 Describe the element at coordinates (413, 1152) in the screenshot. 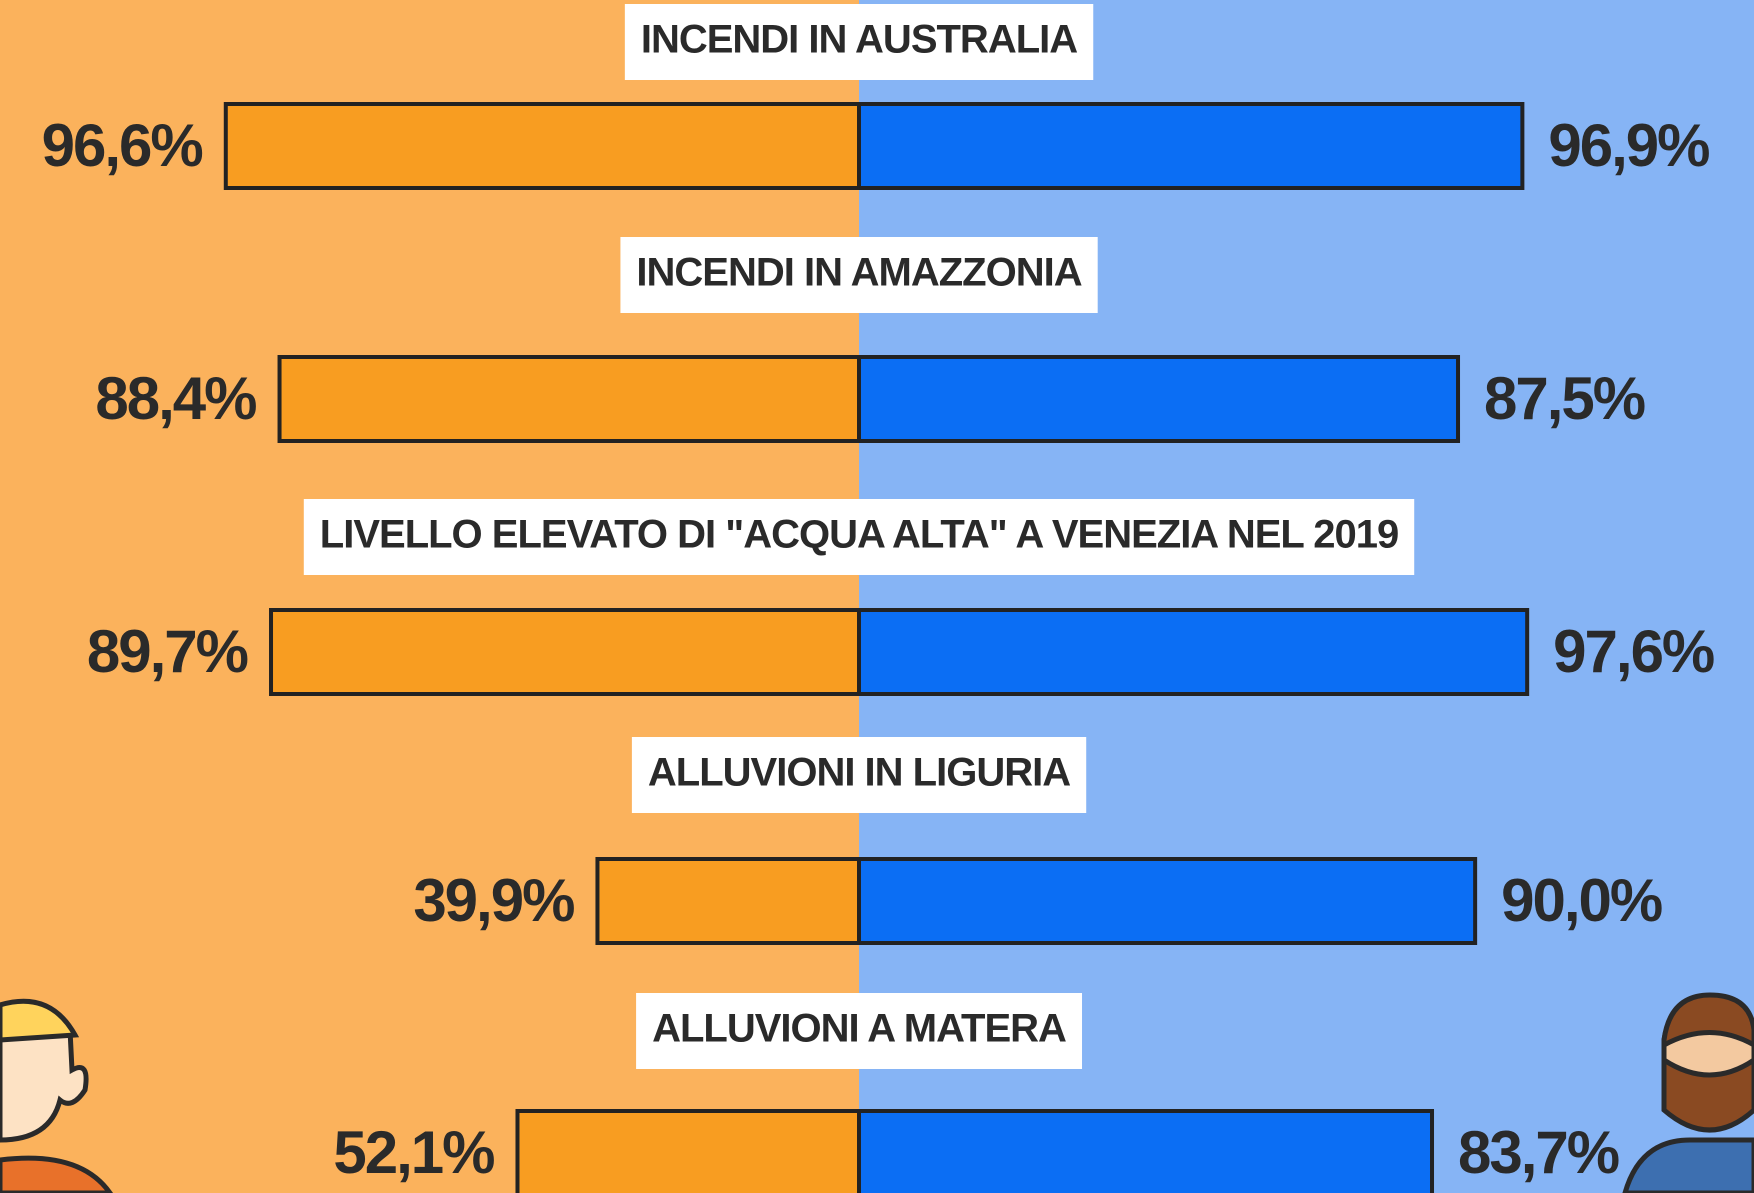

I see `value-label-left: 52,1%` at that location.